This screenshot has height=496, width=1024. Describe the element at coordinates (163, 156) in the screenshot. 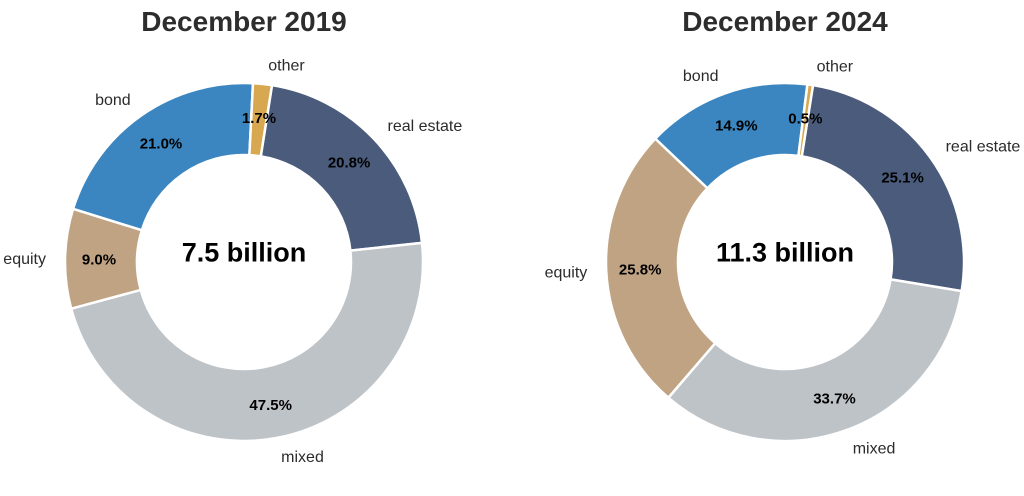

I see `pie-slice-bond` at that location.